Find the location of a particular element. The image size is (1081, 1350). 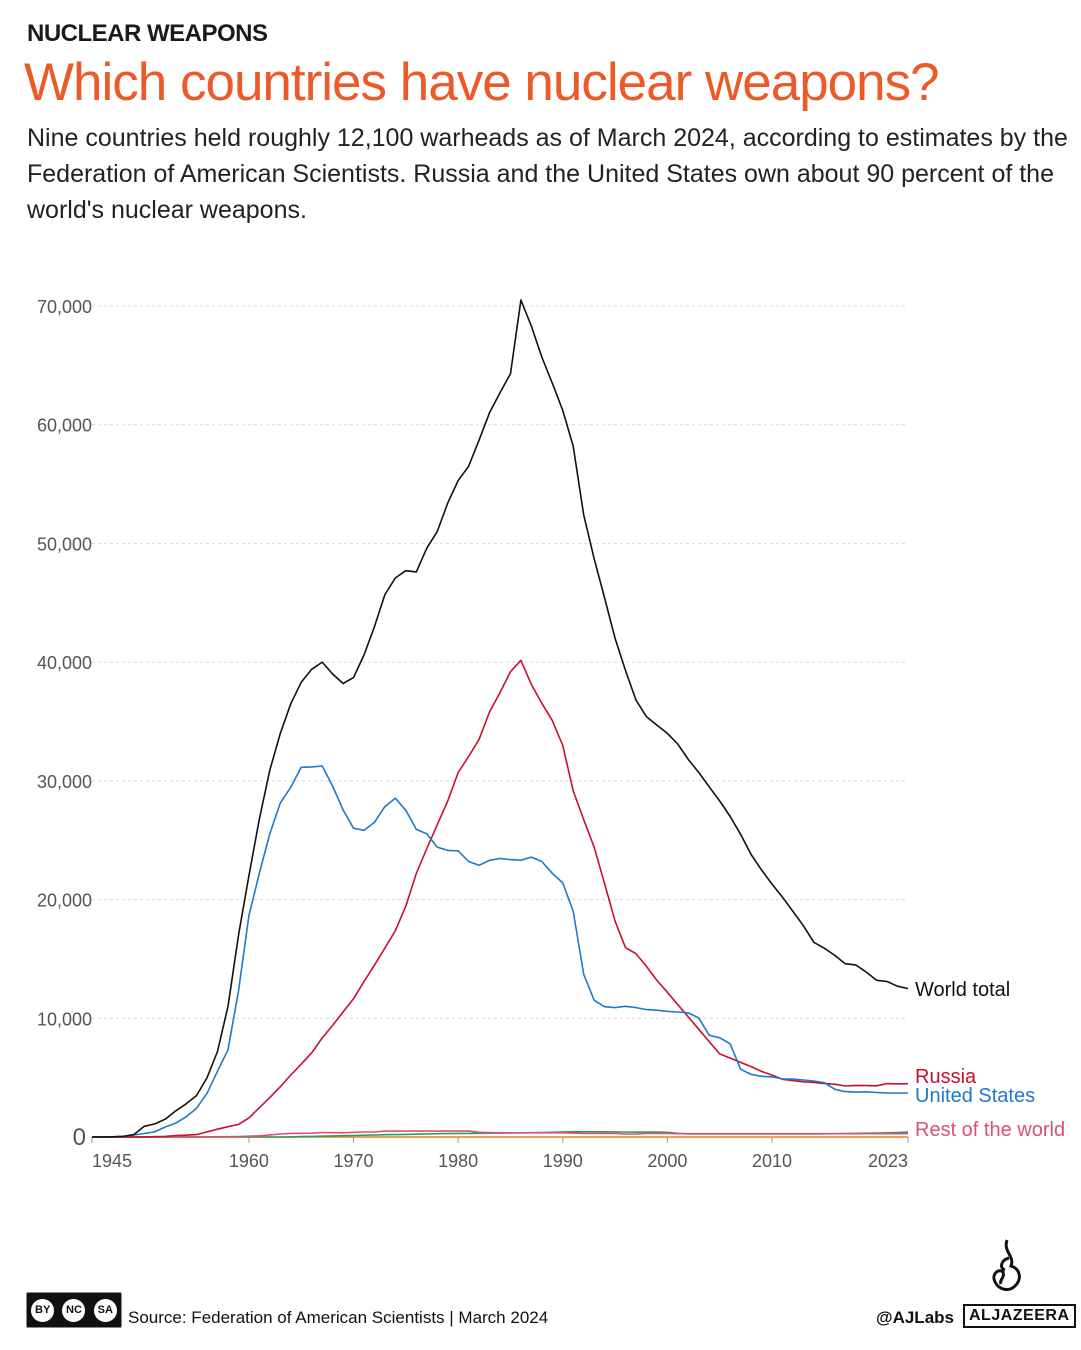

y-tick-label: 60,000 is located at coordinates (64, 426).